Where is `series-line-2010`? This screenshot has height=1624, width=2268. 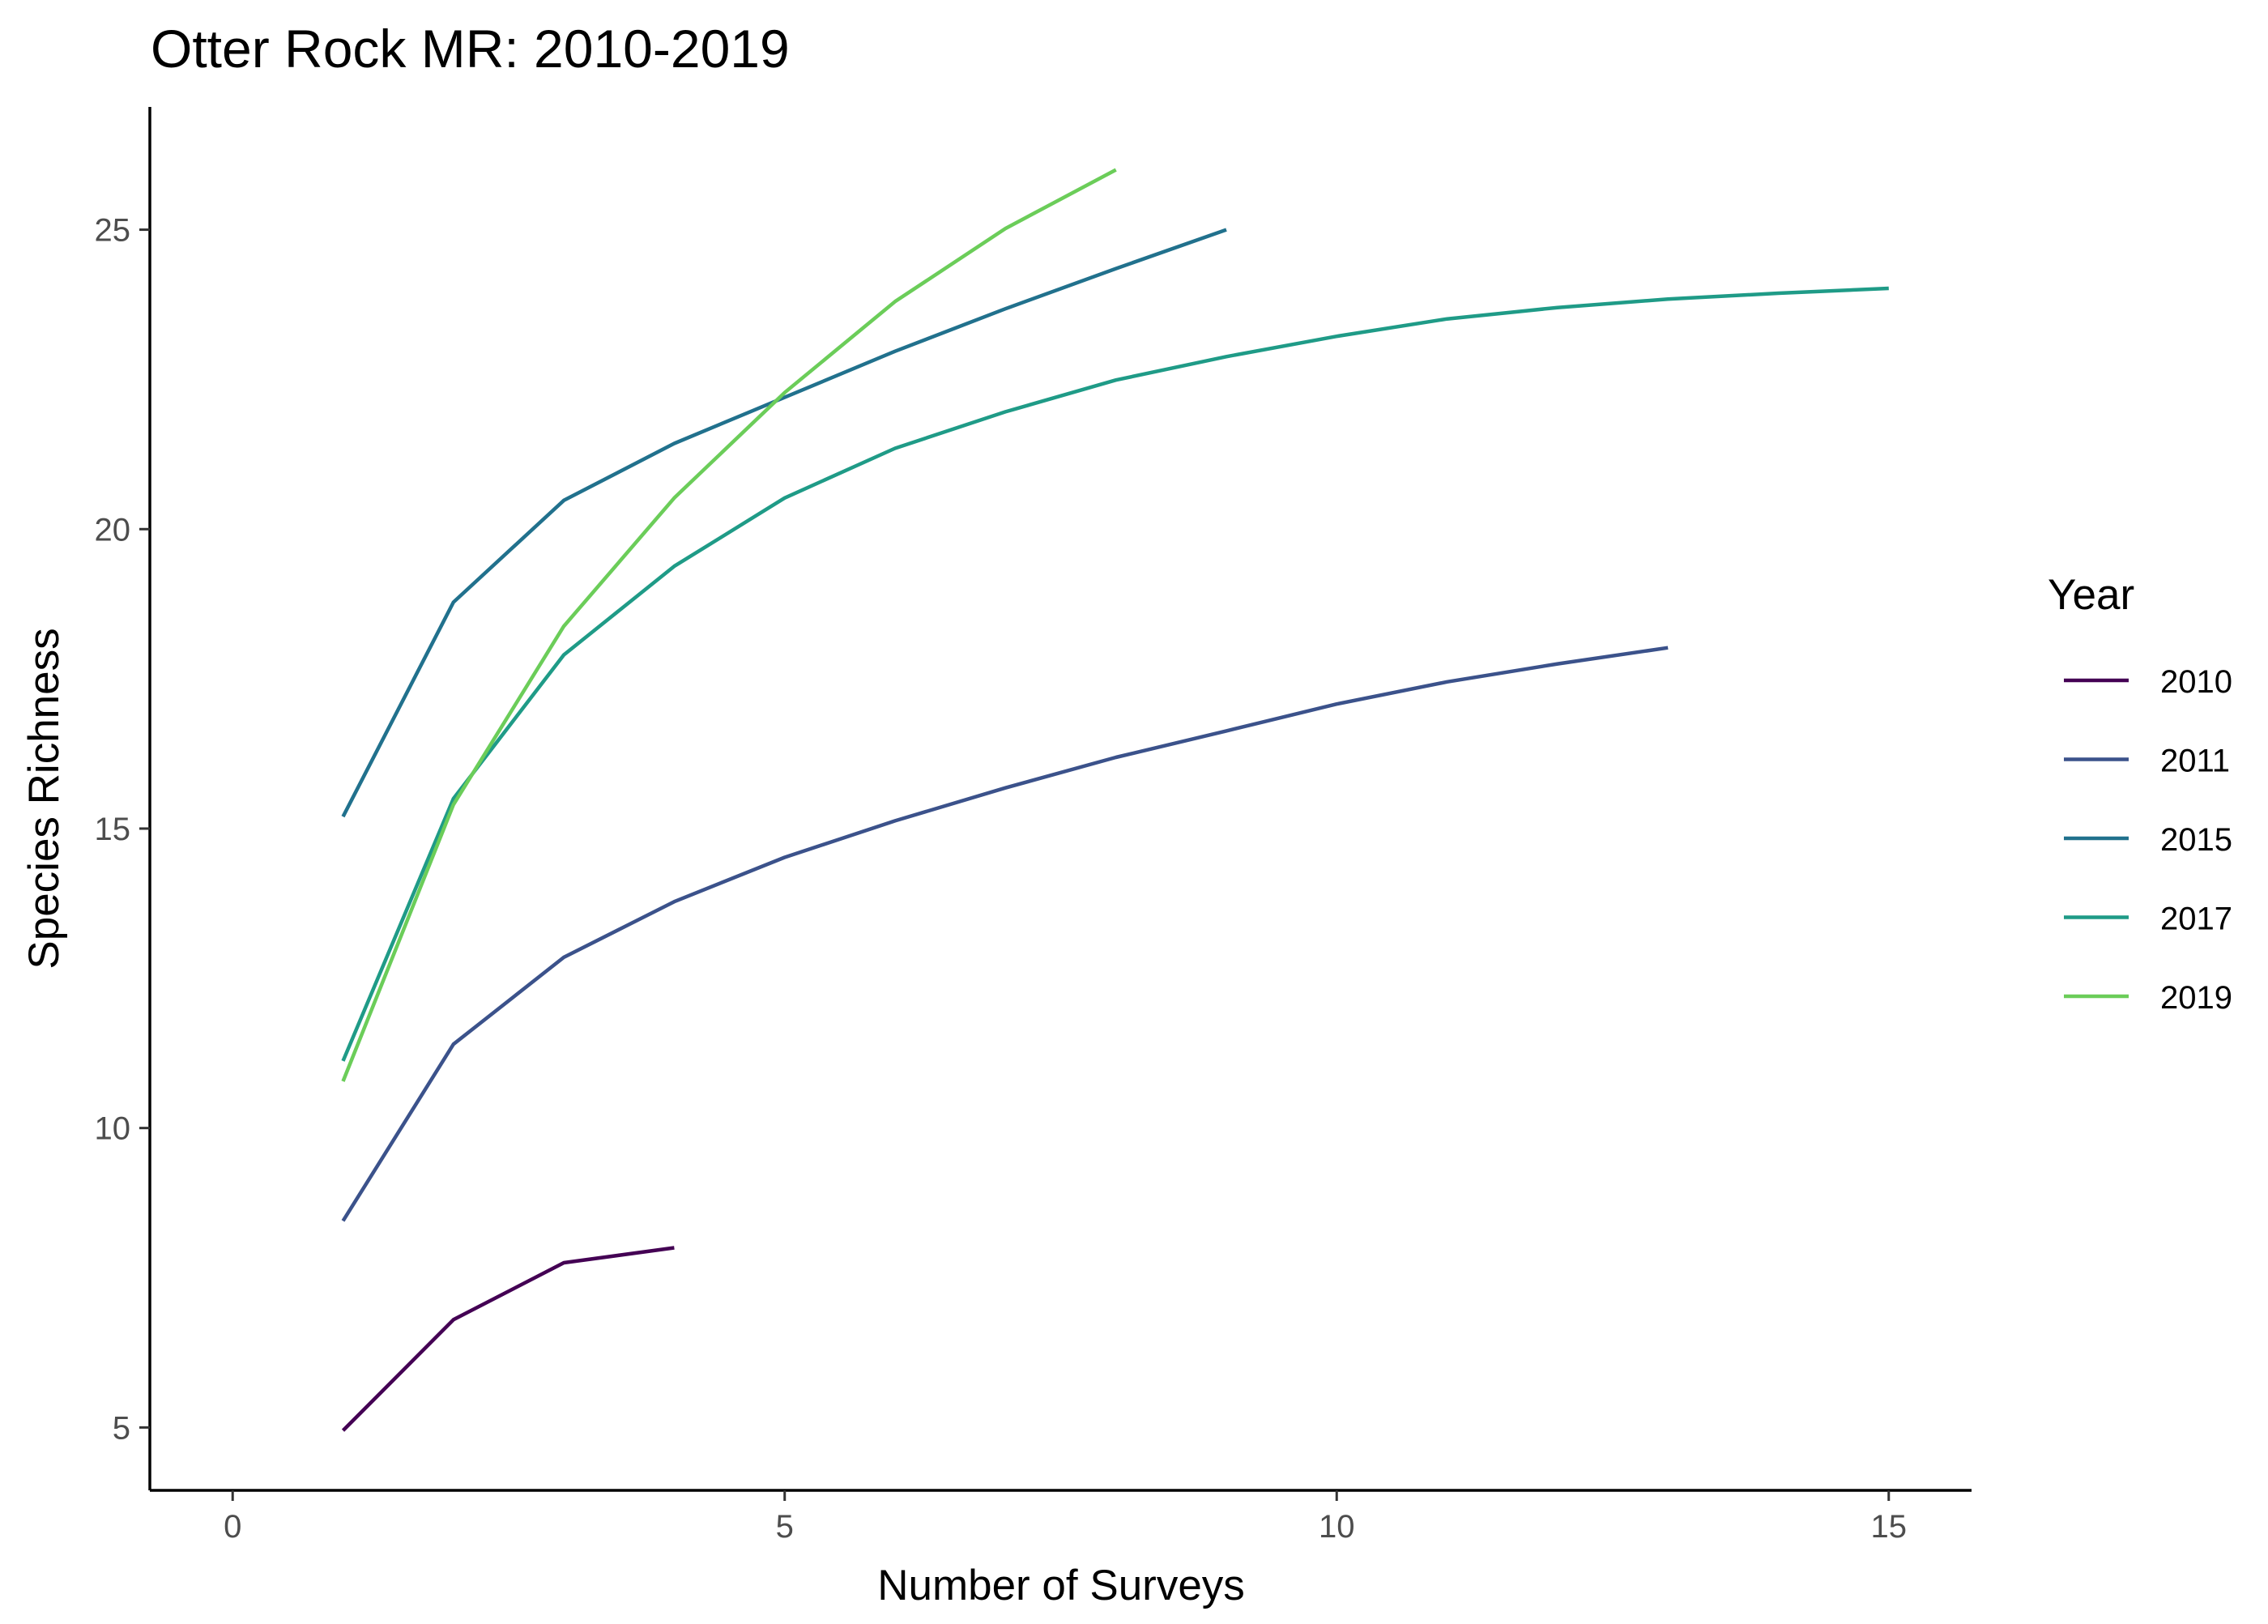 series-line-2010 is located at coordinates (508, 1339).